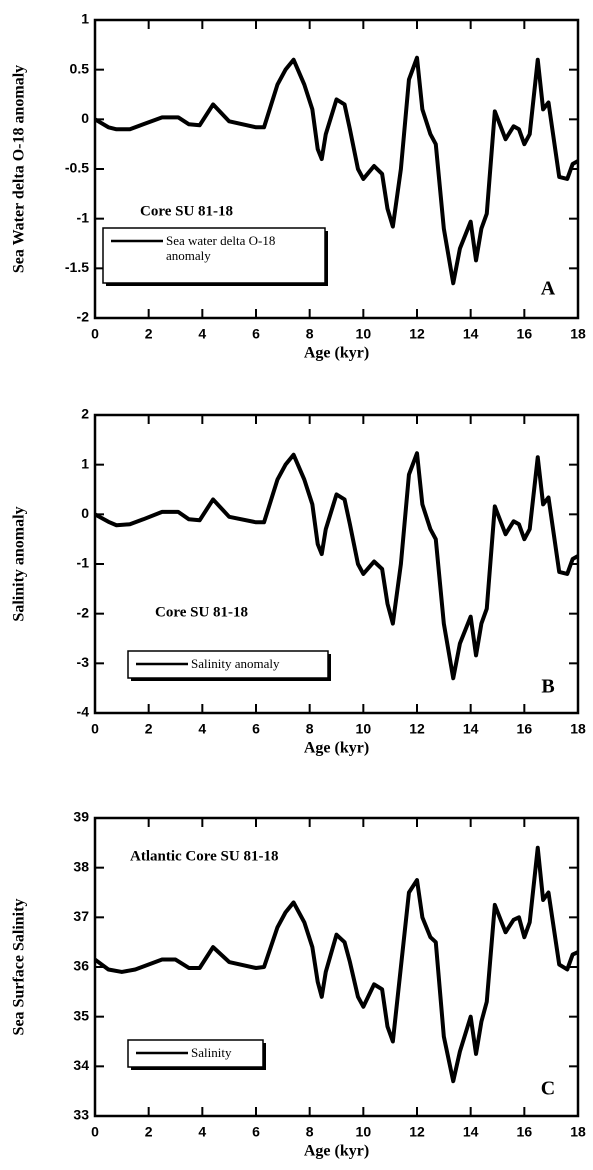 Image resolution: width=593 pixels, height=1170 pixels. What do you see at coordinates (81, 817) in the screenshot?
I see `y-tick-label: 39` at bounding box center [81, 817].